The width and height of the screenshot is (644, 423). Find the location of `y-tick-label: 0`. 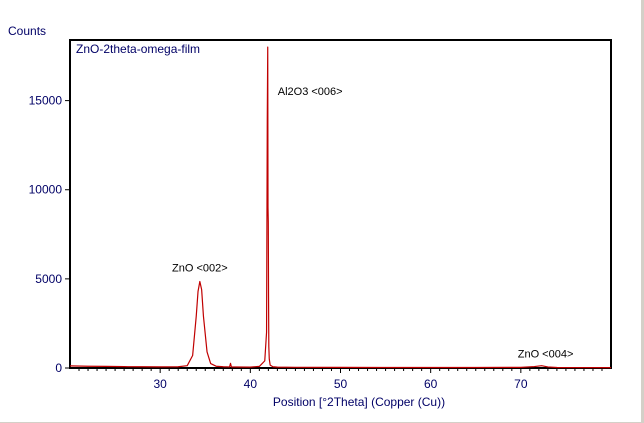

y-tick-label: 0 is located at coordinates (58, 368).